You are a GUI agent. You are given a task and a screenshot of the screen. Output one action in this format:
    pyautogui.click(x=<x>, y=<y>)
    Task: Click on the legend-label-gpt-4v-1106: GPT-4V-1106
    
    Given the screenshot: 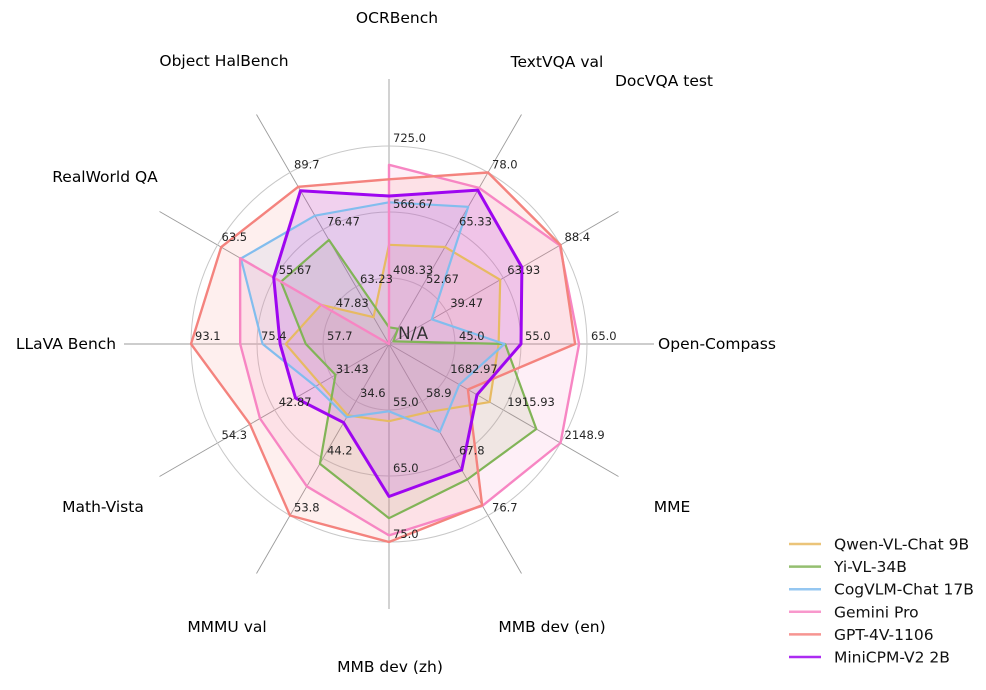 What is the action you would take?
    pyautogui.click(x=884, y=635)
    